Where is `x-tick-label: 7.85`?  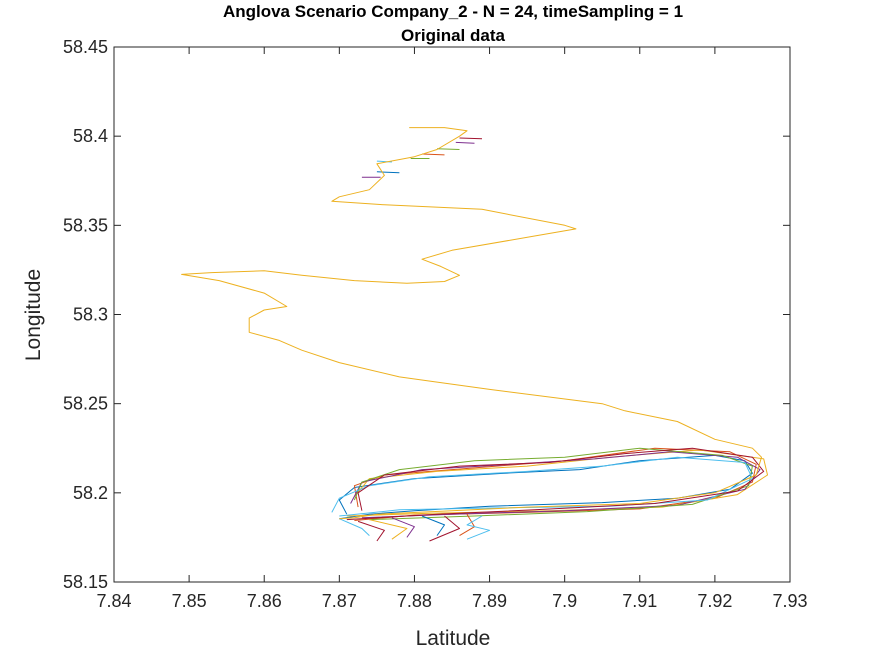
x-tick-label: 7.85 is located at coordinates (189, 601).